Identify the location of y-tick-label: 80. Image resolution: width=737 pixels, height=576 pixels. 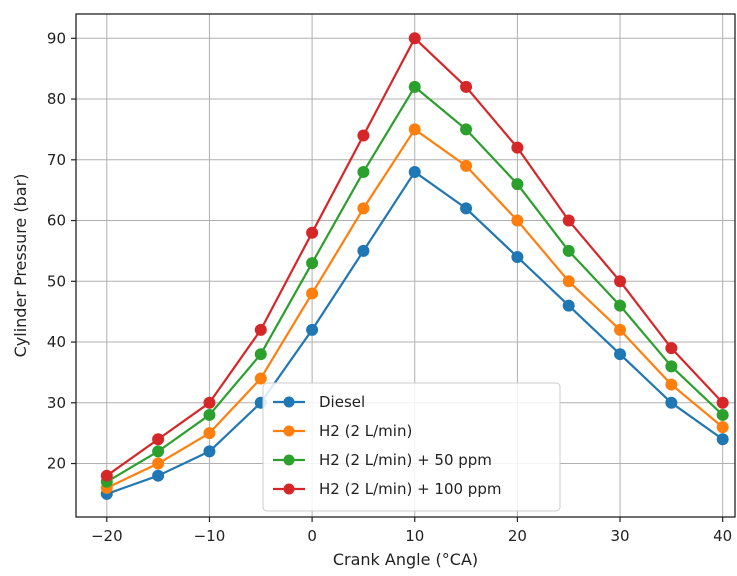
(56, 99).